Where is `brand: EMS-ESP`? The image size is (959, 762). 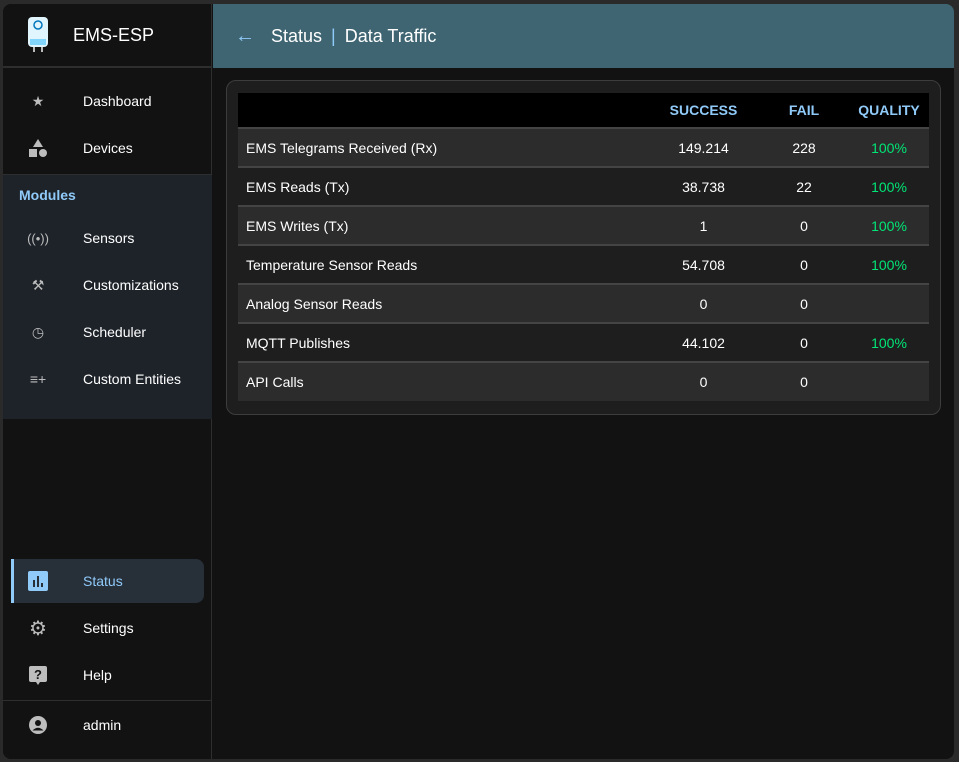
brand: EMS-ESP is located at coordinates (107, 36).